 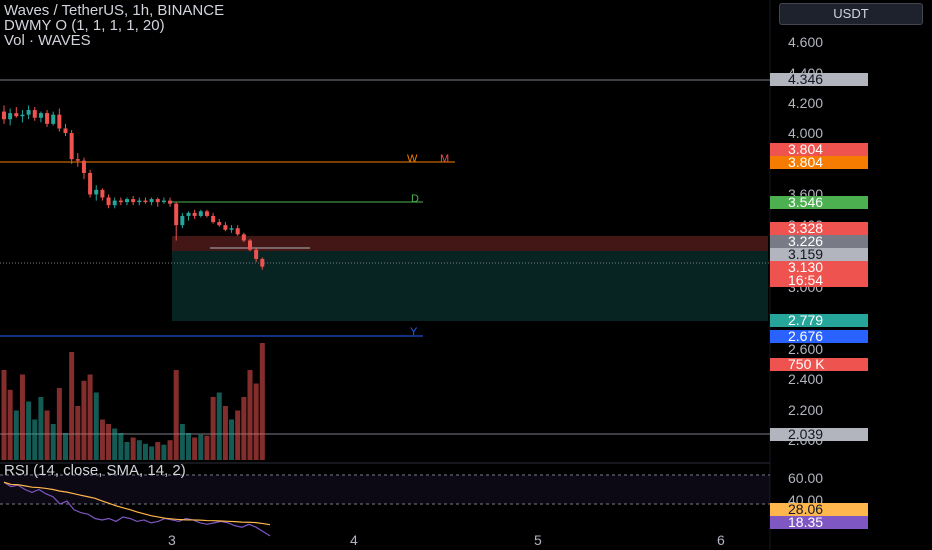 What do you see at coordinates (470, 243) in the screenshot?
I see `short-position-stop-zone` at bounding box center [470, 243].